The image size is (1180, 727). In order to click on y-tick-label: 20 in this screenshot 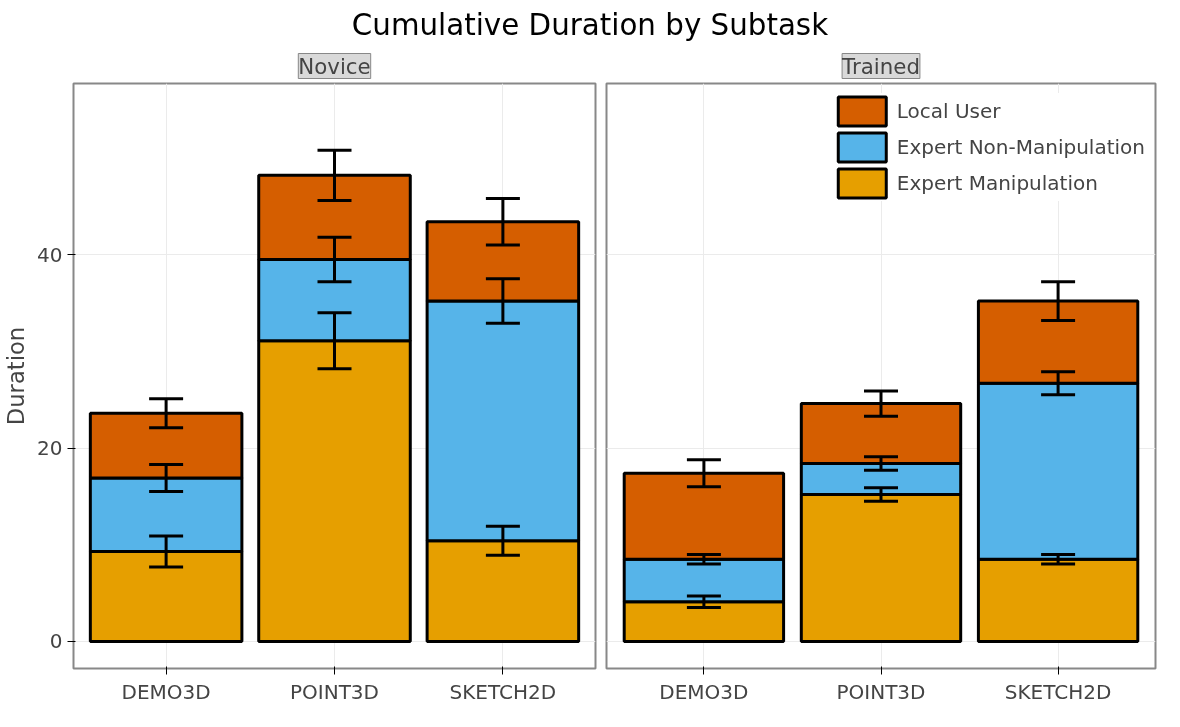, I will do `click(50, 448)`.